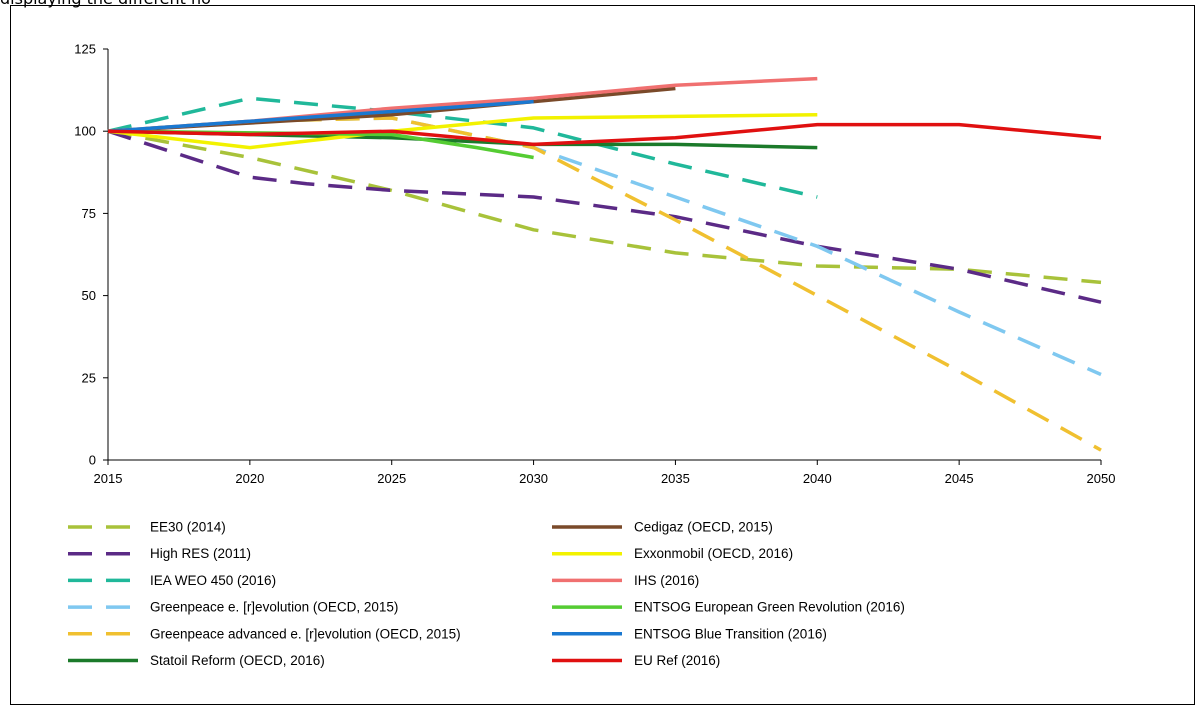  Describe the element at coordinates (108, 478) in the screenshot. I see `x-tick-label: 2015` at that location.